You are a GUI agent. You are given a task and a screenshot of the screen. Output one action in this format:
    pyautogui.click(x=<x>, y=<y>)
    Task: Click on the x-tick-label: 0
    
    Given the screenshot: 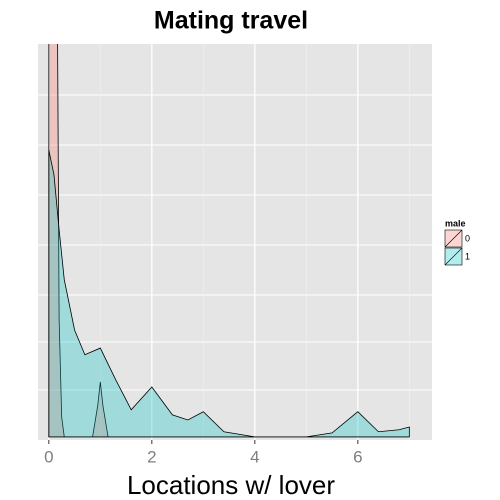 What is the action you would take?
    pyautogui.click(x=48, y=456)
    